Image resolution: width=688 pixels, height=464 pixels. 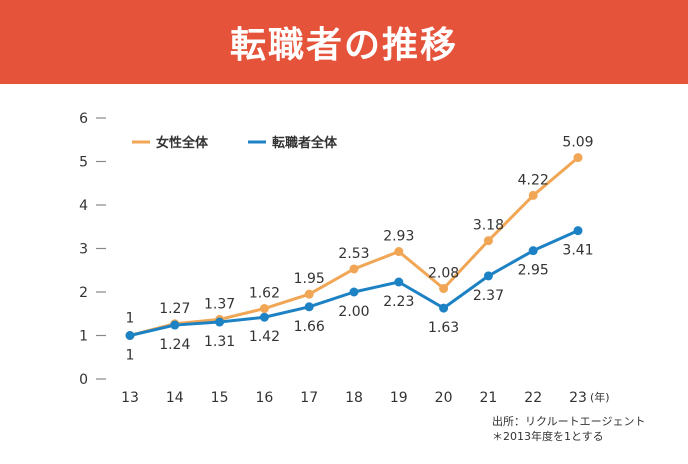 I want to click on x-tick-label: 22, so click(x=533, y=398).